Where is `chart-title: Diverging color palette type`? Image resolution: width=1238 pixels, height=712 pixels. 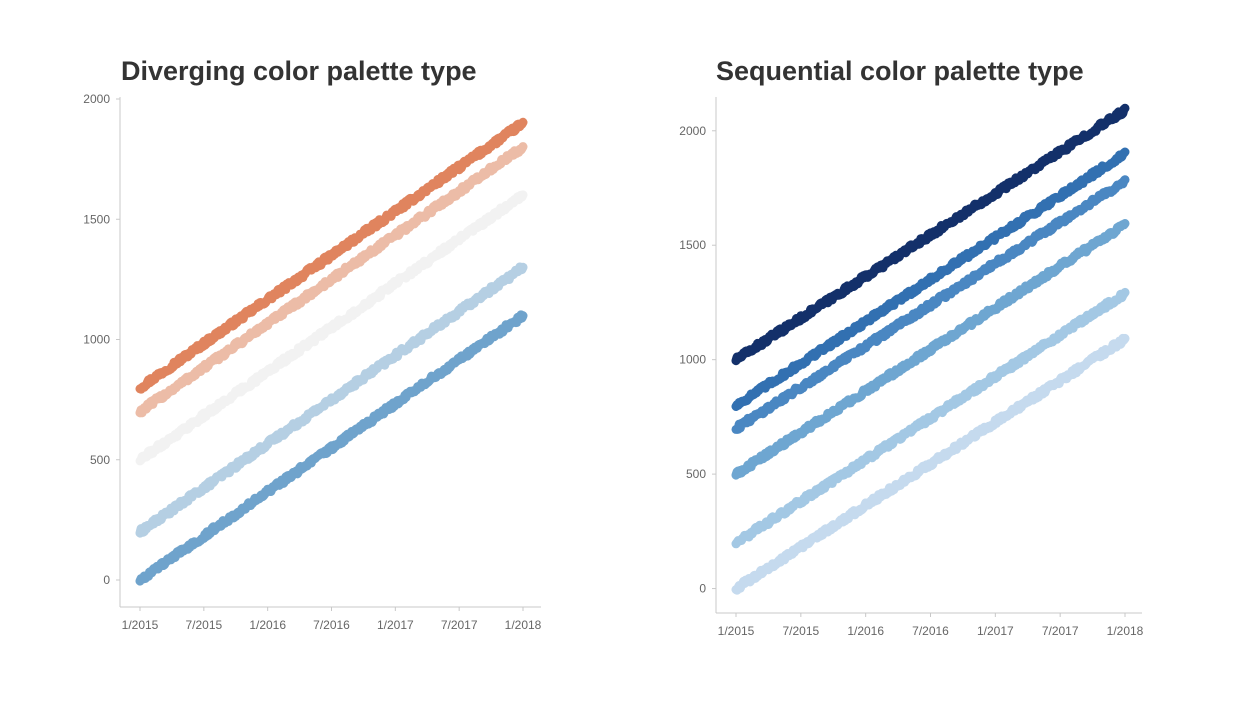
chart-title: Diverging color palette type is located at coordinates (299, 71).